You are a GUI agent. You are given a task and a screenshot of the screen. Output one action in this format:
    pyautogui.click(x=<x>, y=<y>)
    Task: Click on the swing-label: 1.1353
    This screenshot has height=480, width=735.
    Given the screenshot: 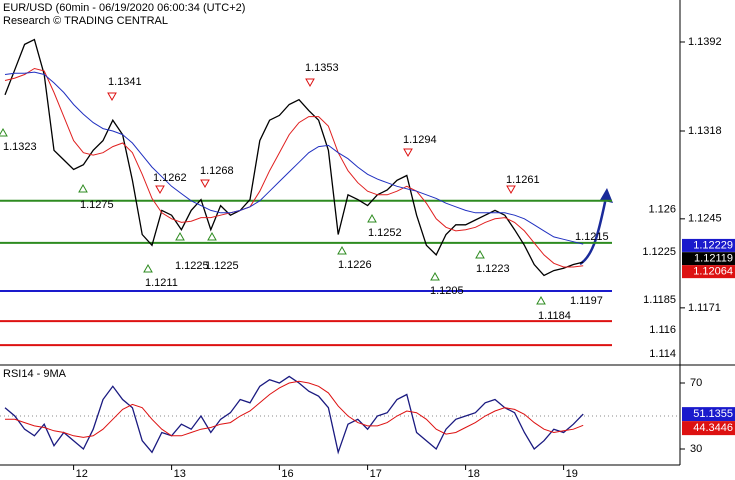 What is the action you would take?
    pyautogui.click(x=322, y=68)
    